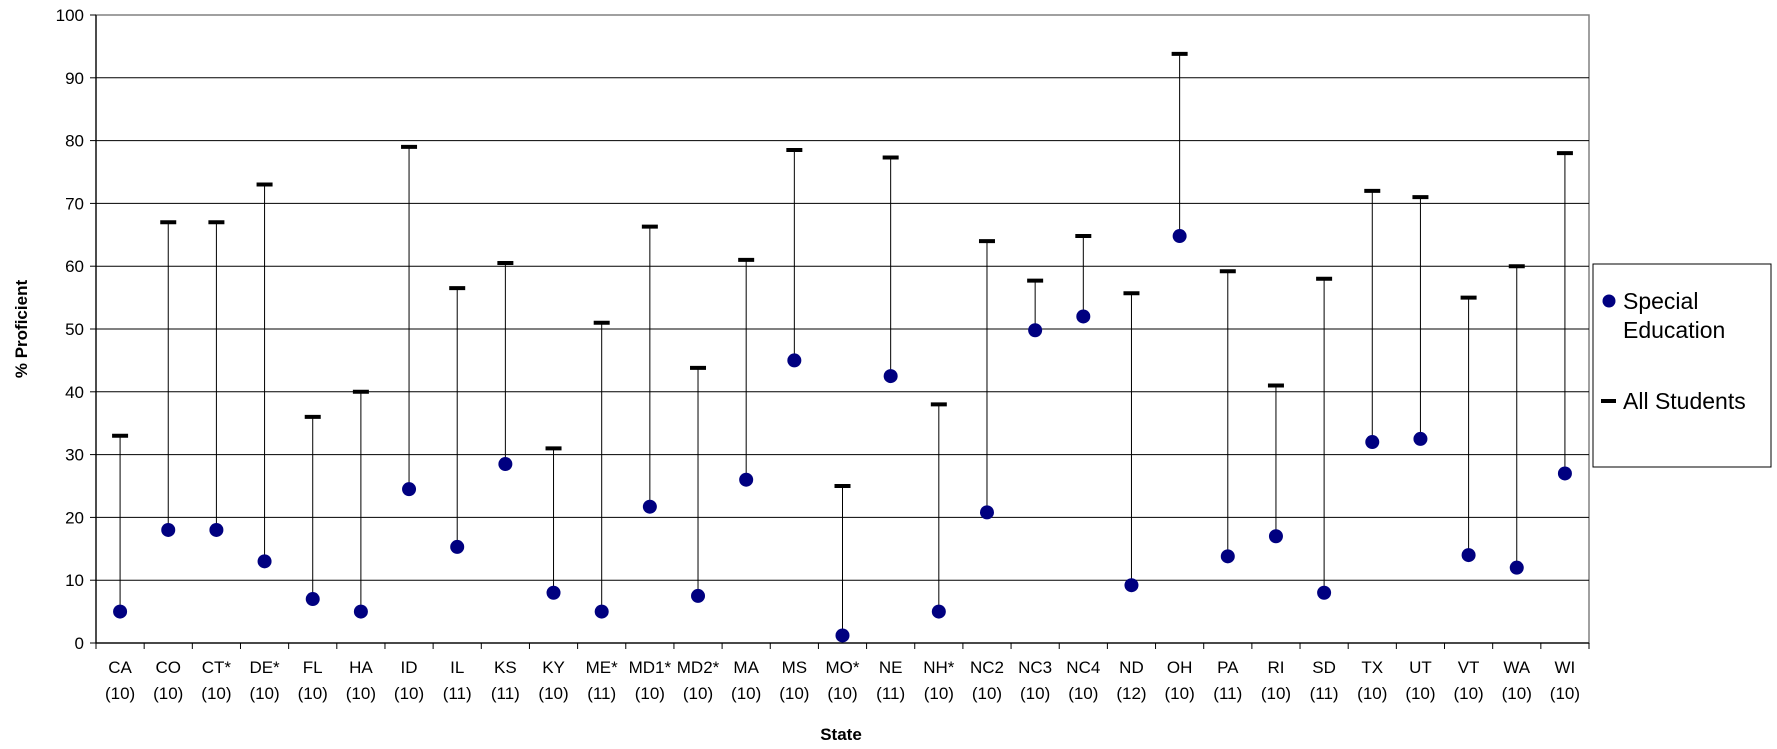 The width and height of the screenshot is (1777, 749). What do you see at coordinates (217, 667) in the screenshot?
I see `x-label-state-ct: CT*` at bounding box center [217, 667].